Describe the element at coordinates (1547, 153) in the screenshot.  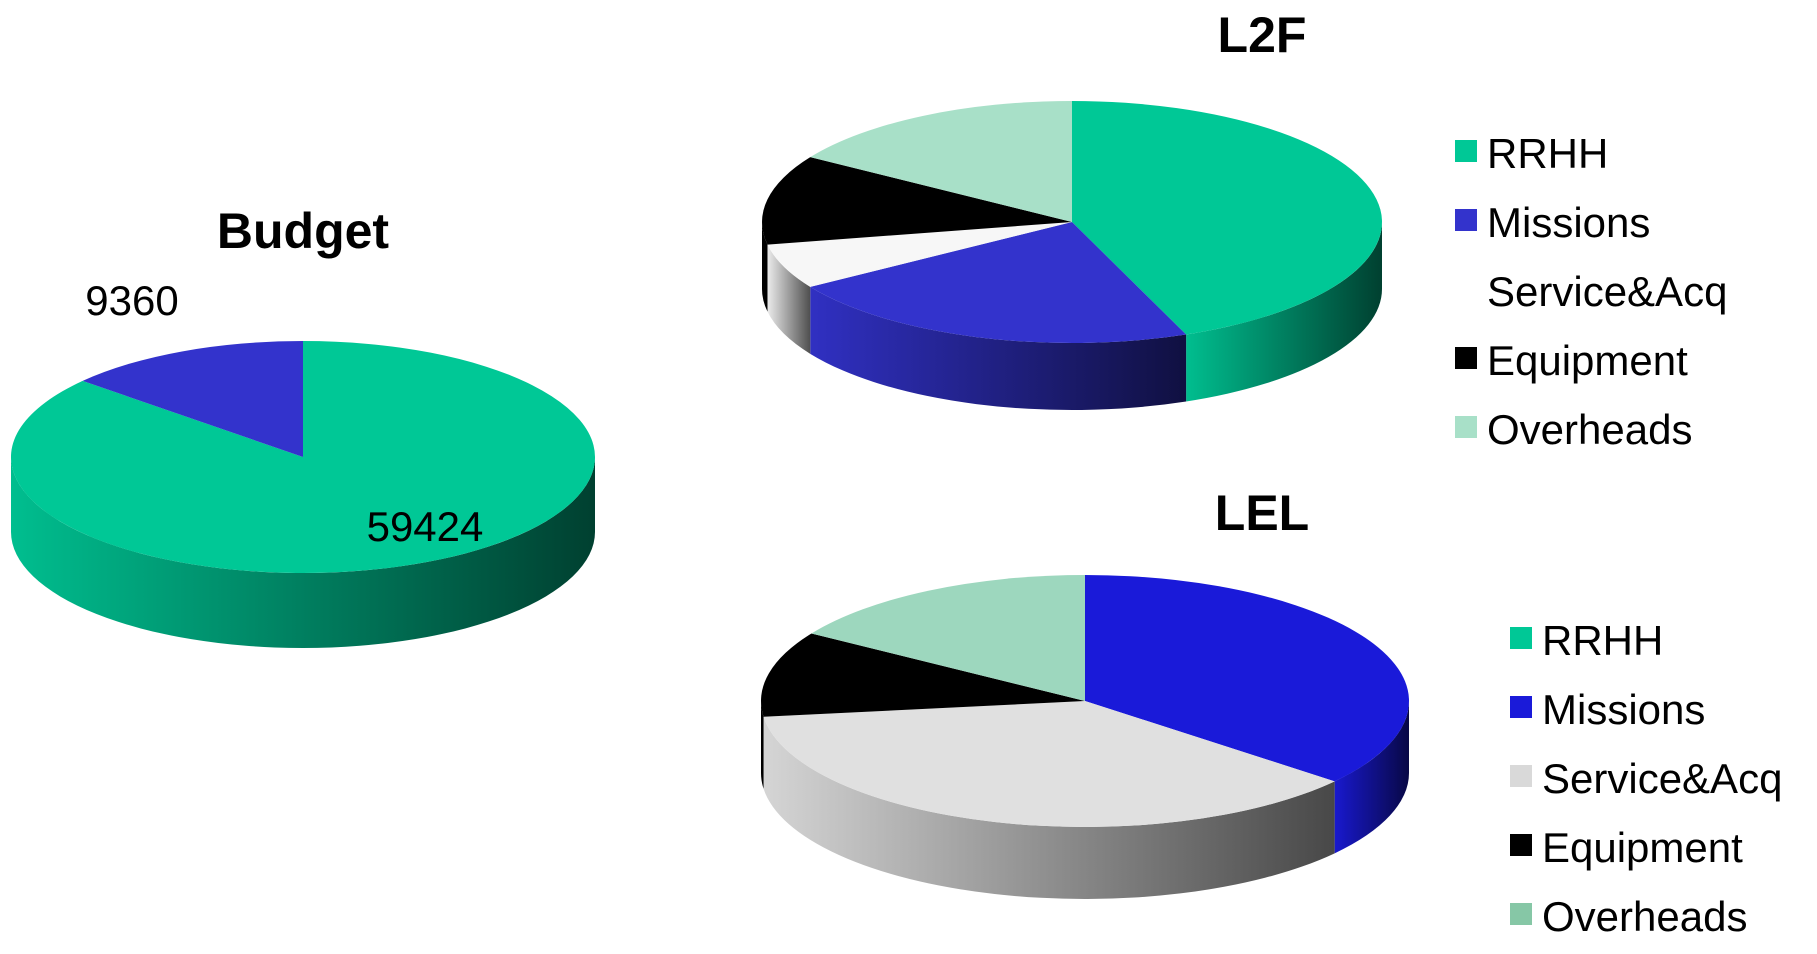
I see `l2f-legend-label-rrhh: RRHH` at that location.